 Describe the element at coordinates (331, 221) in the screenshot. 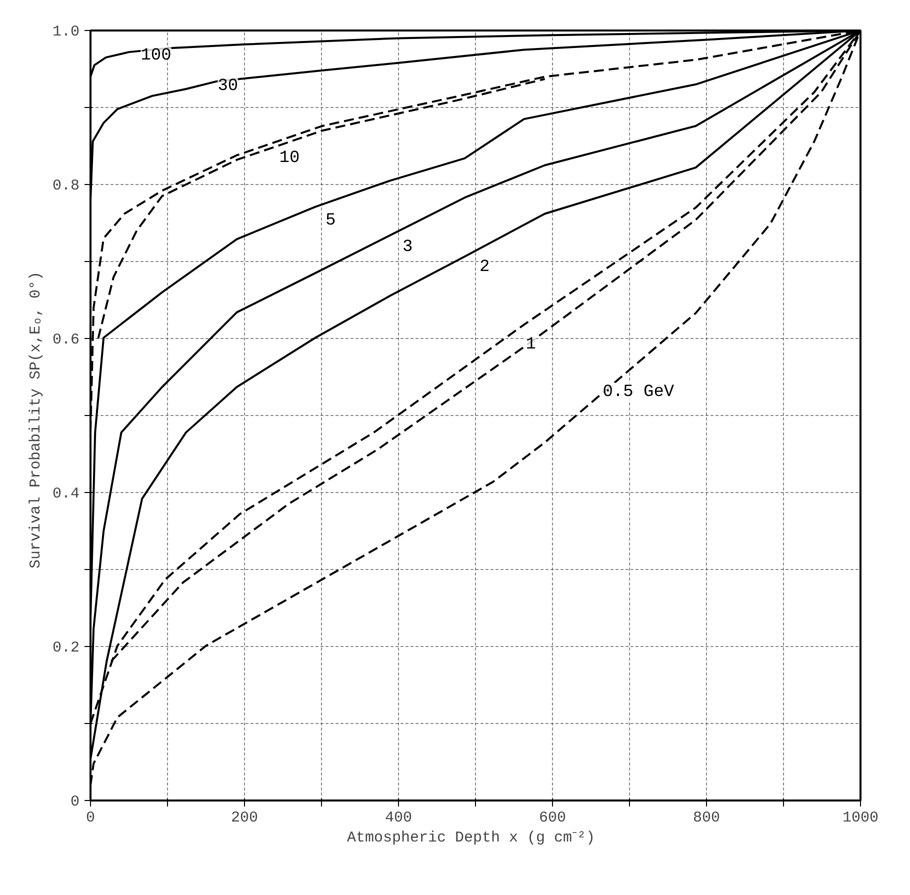

I see `series-label: 5` at that location.